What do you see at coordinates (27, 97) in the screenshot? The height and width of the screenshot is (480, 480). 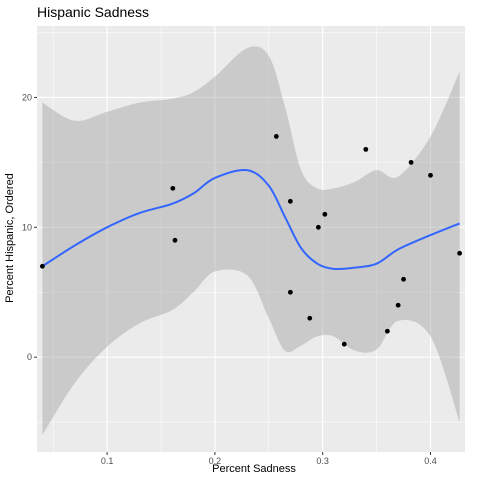 I see `y-tick-label: 20` at bounding box center [27, 97].